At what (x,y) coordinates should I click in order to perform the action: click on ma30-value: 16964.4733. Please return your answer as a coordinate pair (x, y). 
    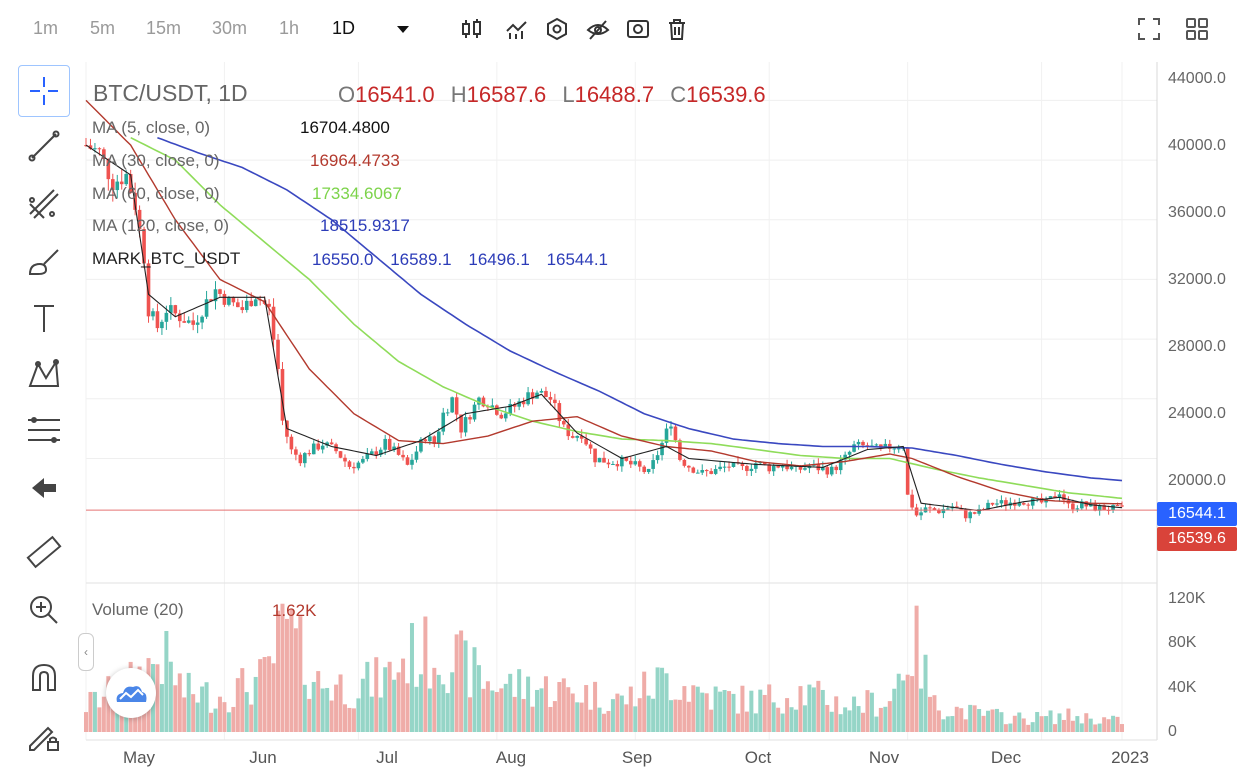
    Looking at the image, I should click on (355, 160).